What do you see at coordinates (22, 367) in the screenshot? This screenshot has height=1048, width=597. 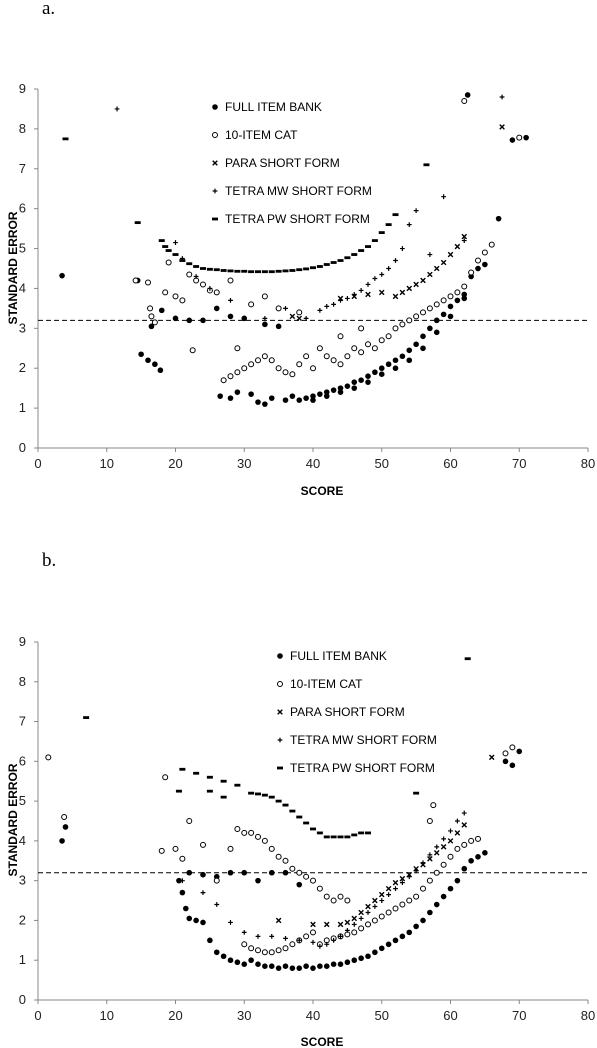 I see `y-tick-label: 2` at bounding box center [22, 367].